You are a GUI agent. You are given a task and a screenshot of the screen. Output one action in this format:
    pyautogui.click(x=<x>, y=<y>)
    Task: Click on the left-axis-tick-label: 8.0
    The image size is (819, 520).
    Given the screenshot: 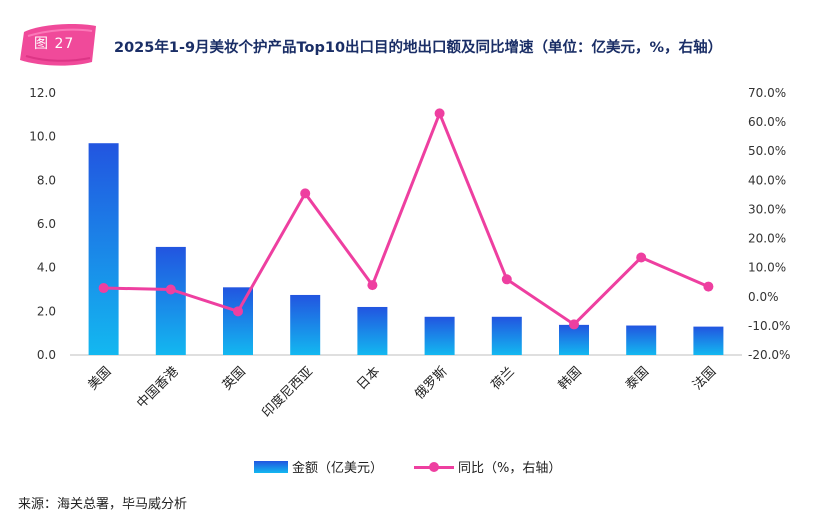 What is the action you would take?
    pyautogui.click(x=46, y=180)
    